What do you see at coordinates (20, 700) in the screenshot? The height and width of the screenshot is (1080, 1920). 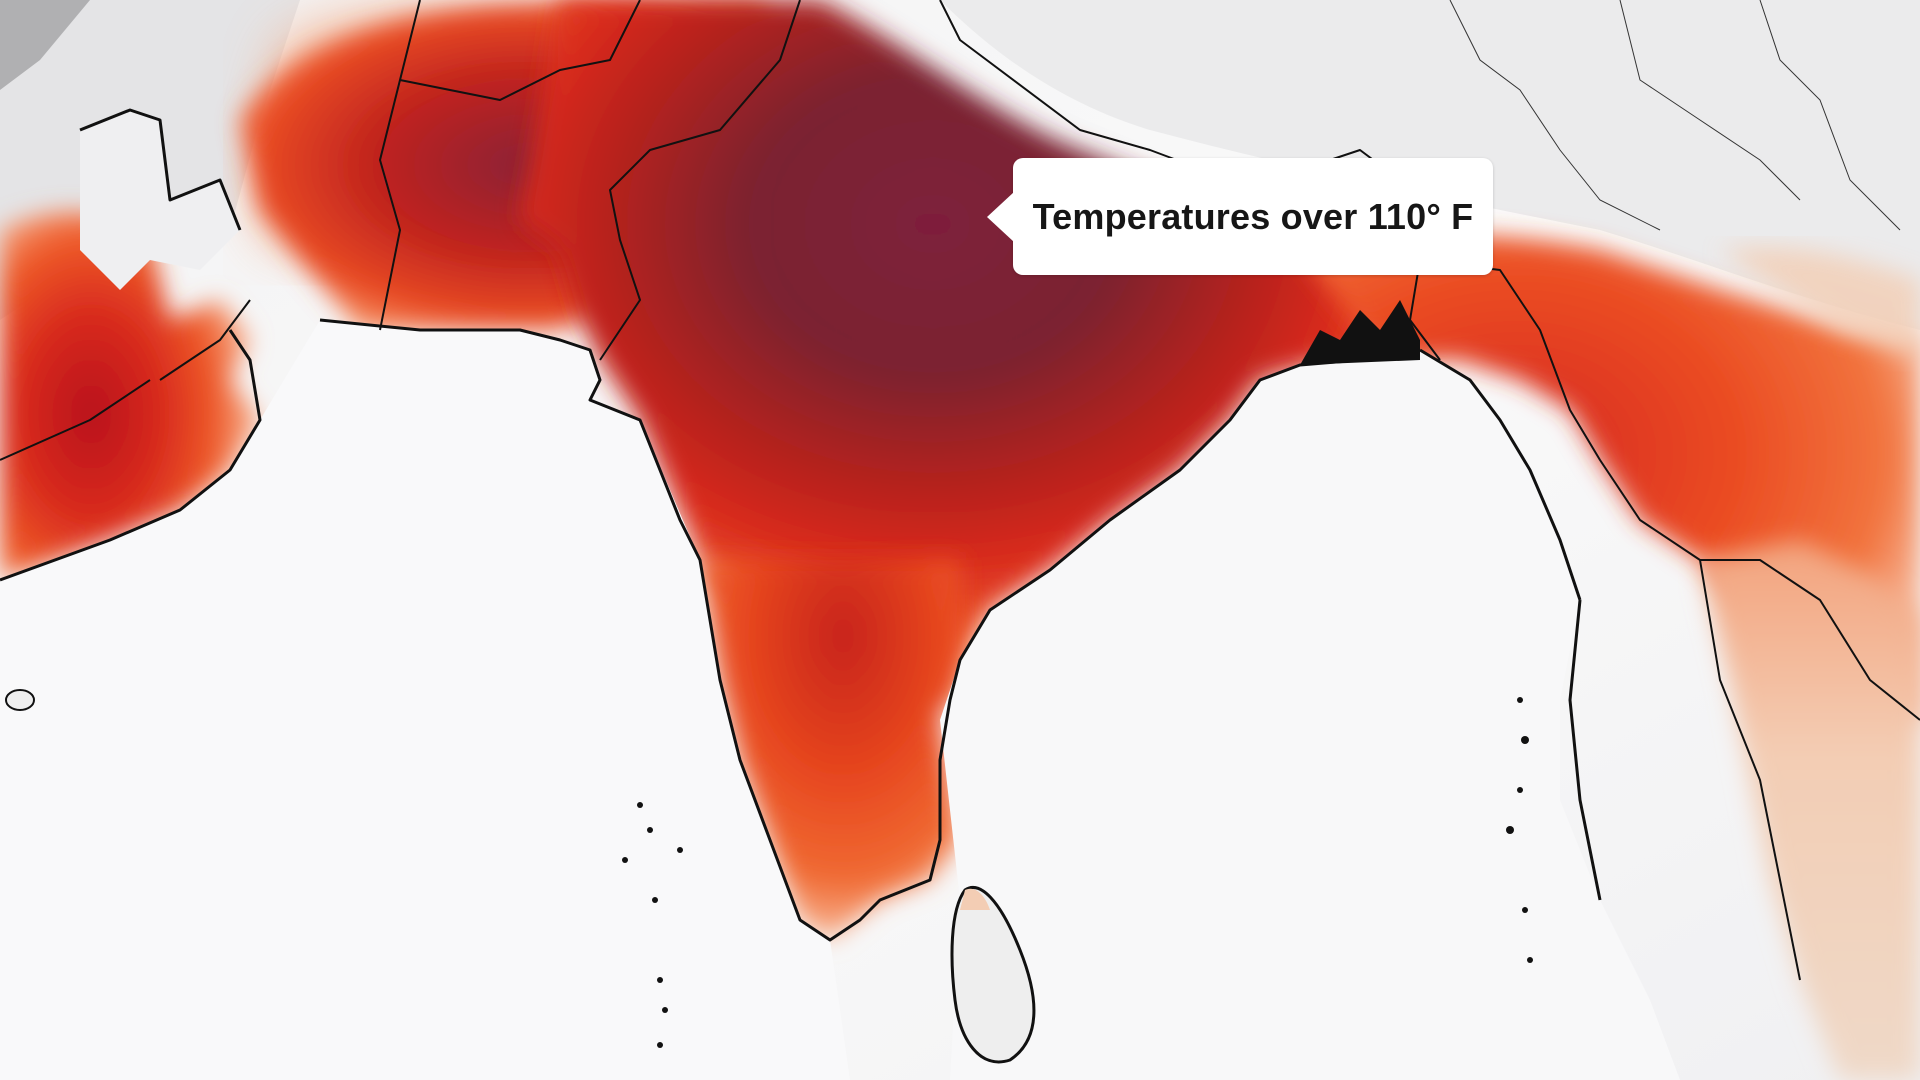 I see `socotra-island` at bounding box center [20, 700].